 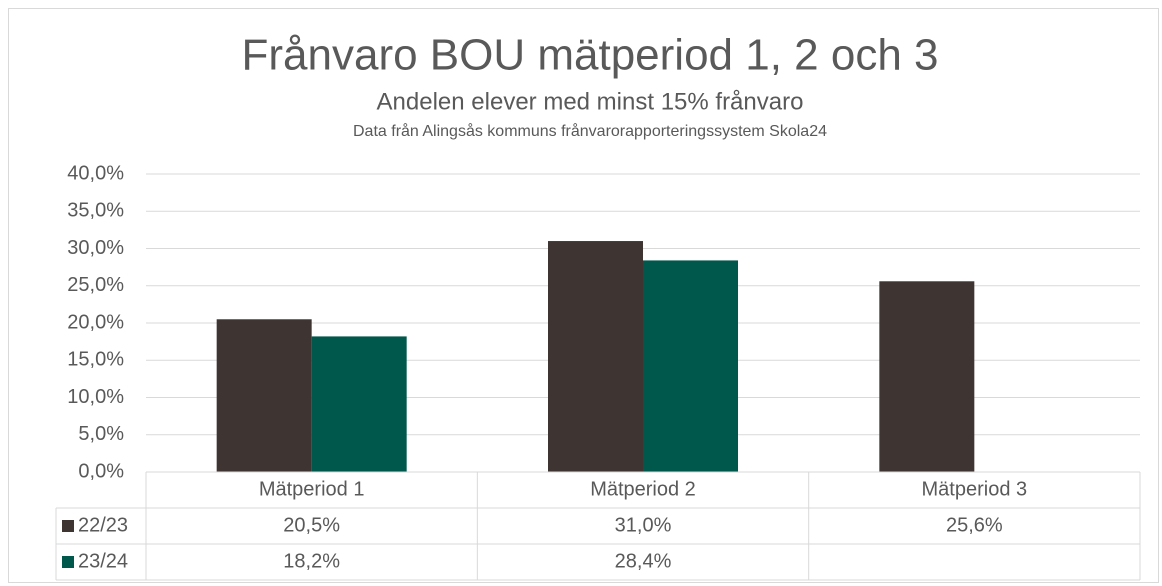 I want to click on y-tick-label: 40,0%, so click(x=95, y=173).